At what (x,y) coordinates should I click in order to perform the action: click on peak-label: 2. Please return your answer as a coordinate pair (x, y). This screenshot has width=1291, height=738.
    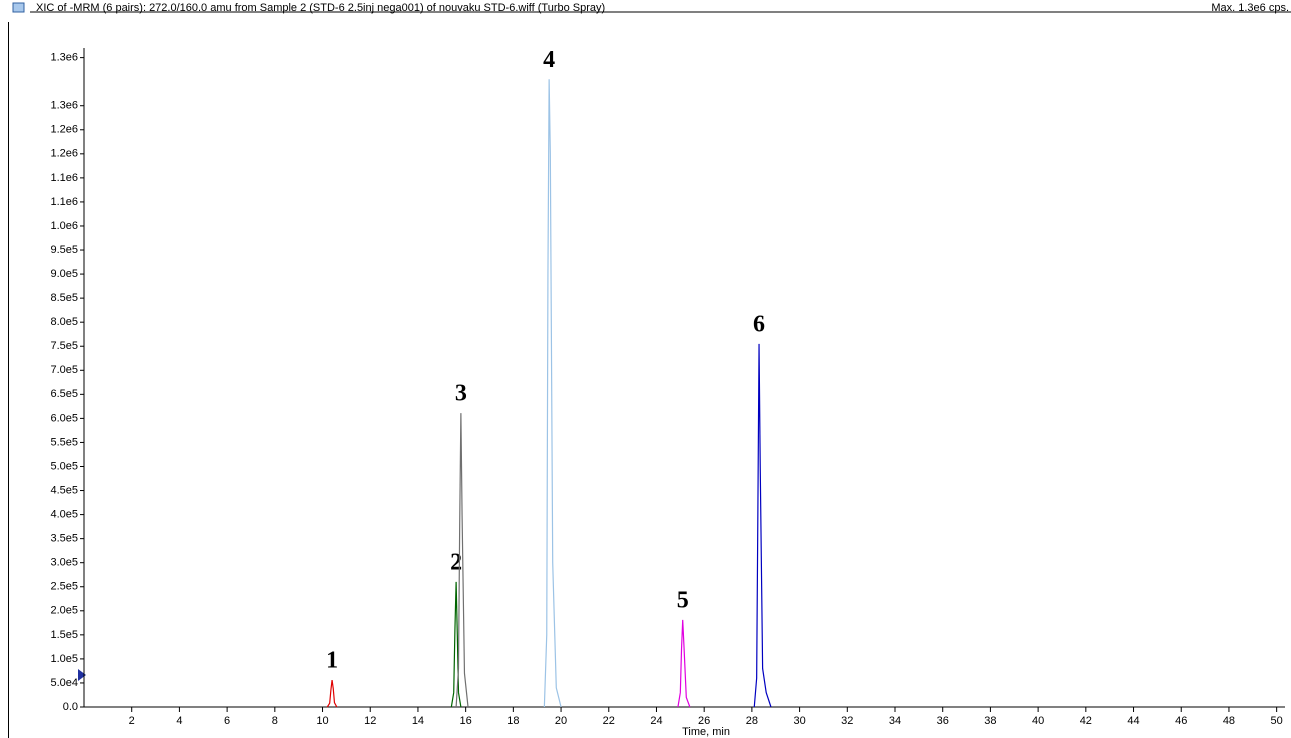
    Looking at the image, I should click on (456, 562).